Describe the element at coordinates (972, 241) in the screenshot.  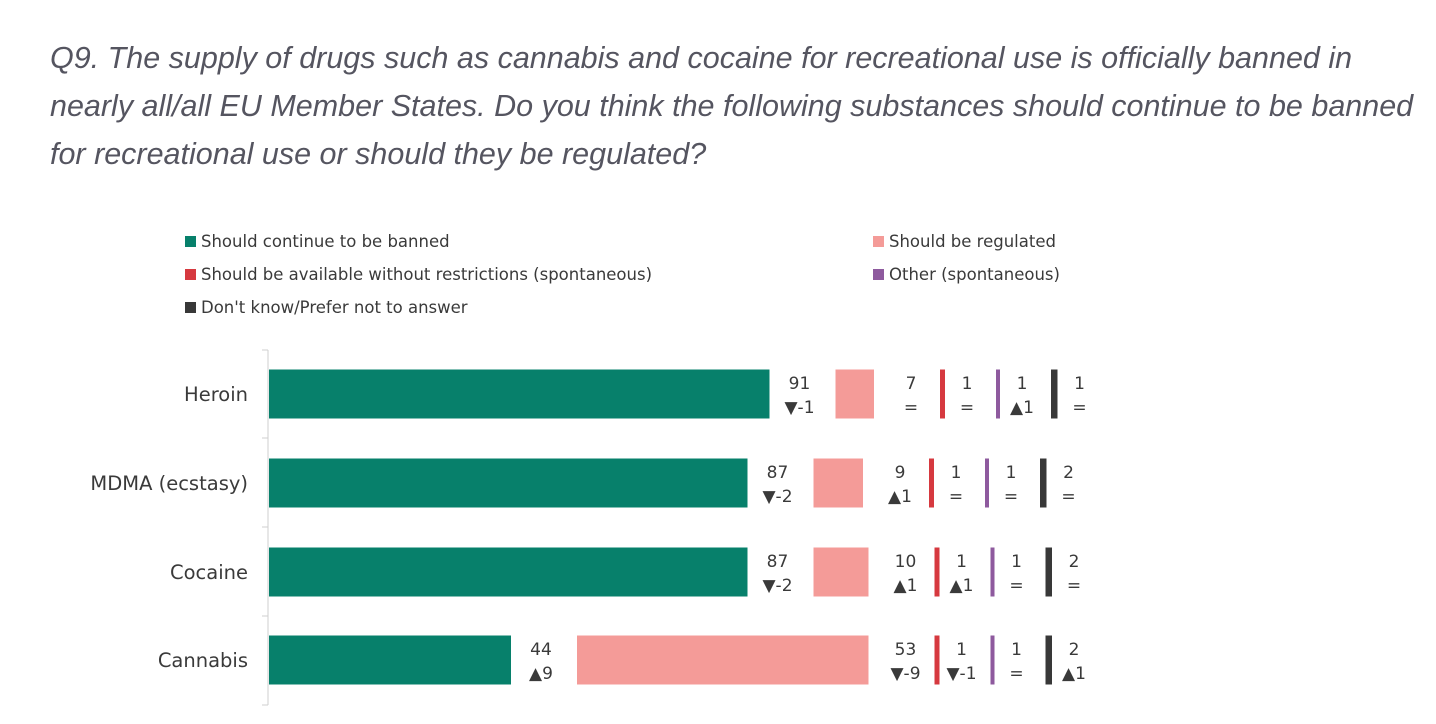
I see `legend-label-regulated: Should be regulated` at that location.